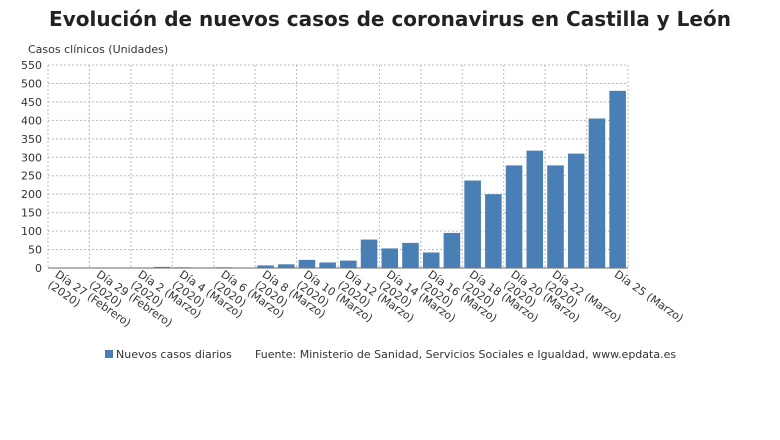 This screenshot has height=440, width=780. What do you see at coordinates (31, 65) in the screenshot?
I see `y-tick-label: 550` at bounding box center [31, 65].